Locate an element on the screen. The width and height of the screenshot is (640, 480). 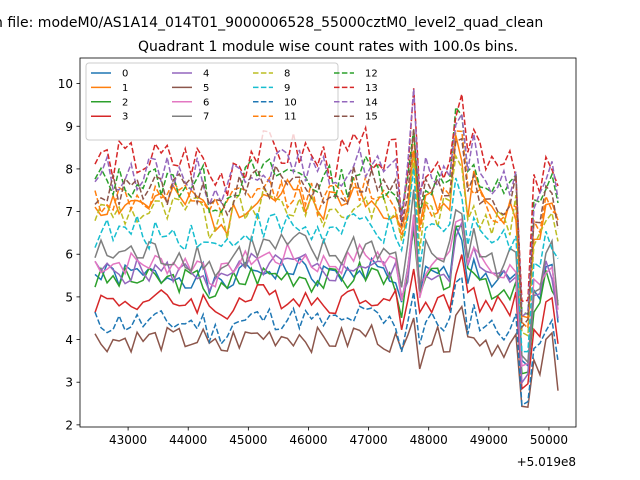
legend-label-7: 7 is located at coordinates (206, 117).